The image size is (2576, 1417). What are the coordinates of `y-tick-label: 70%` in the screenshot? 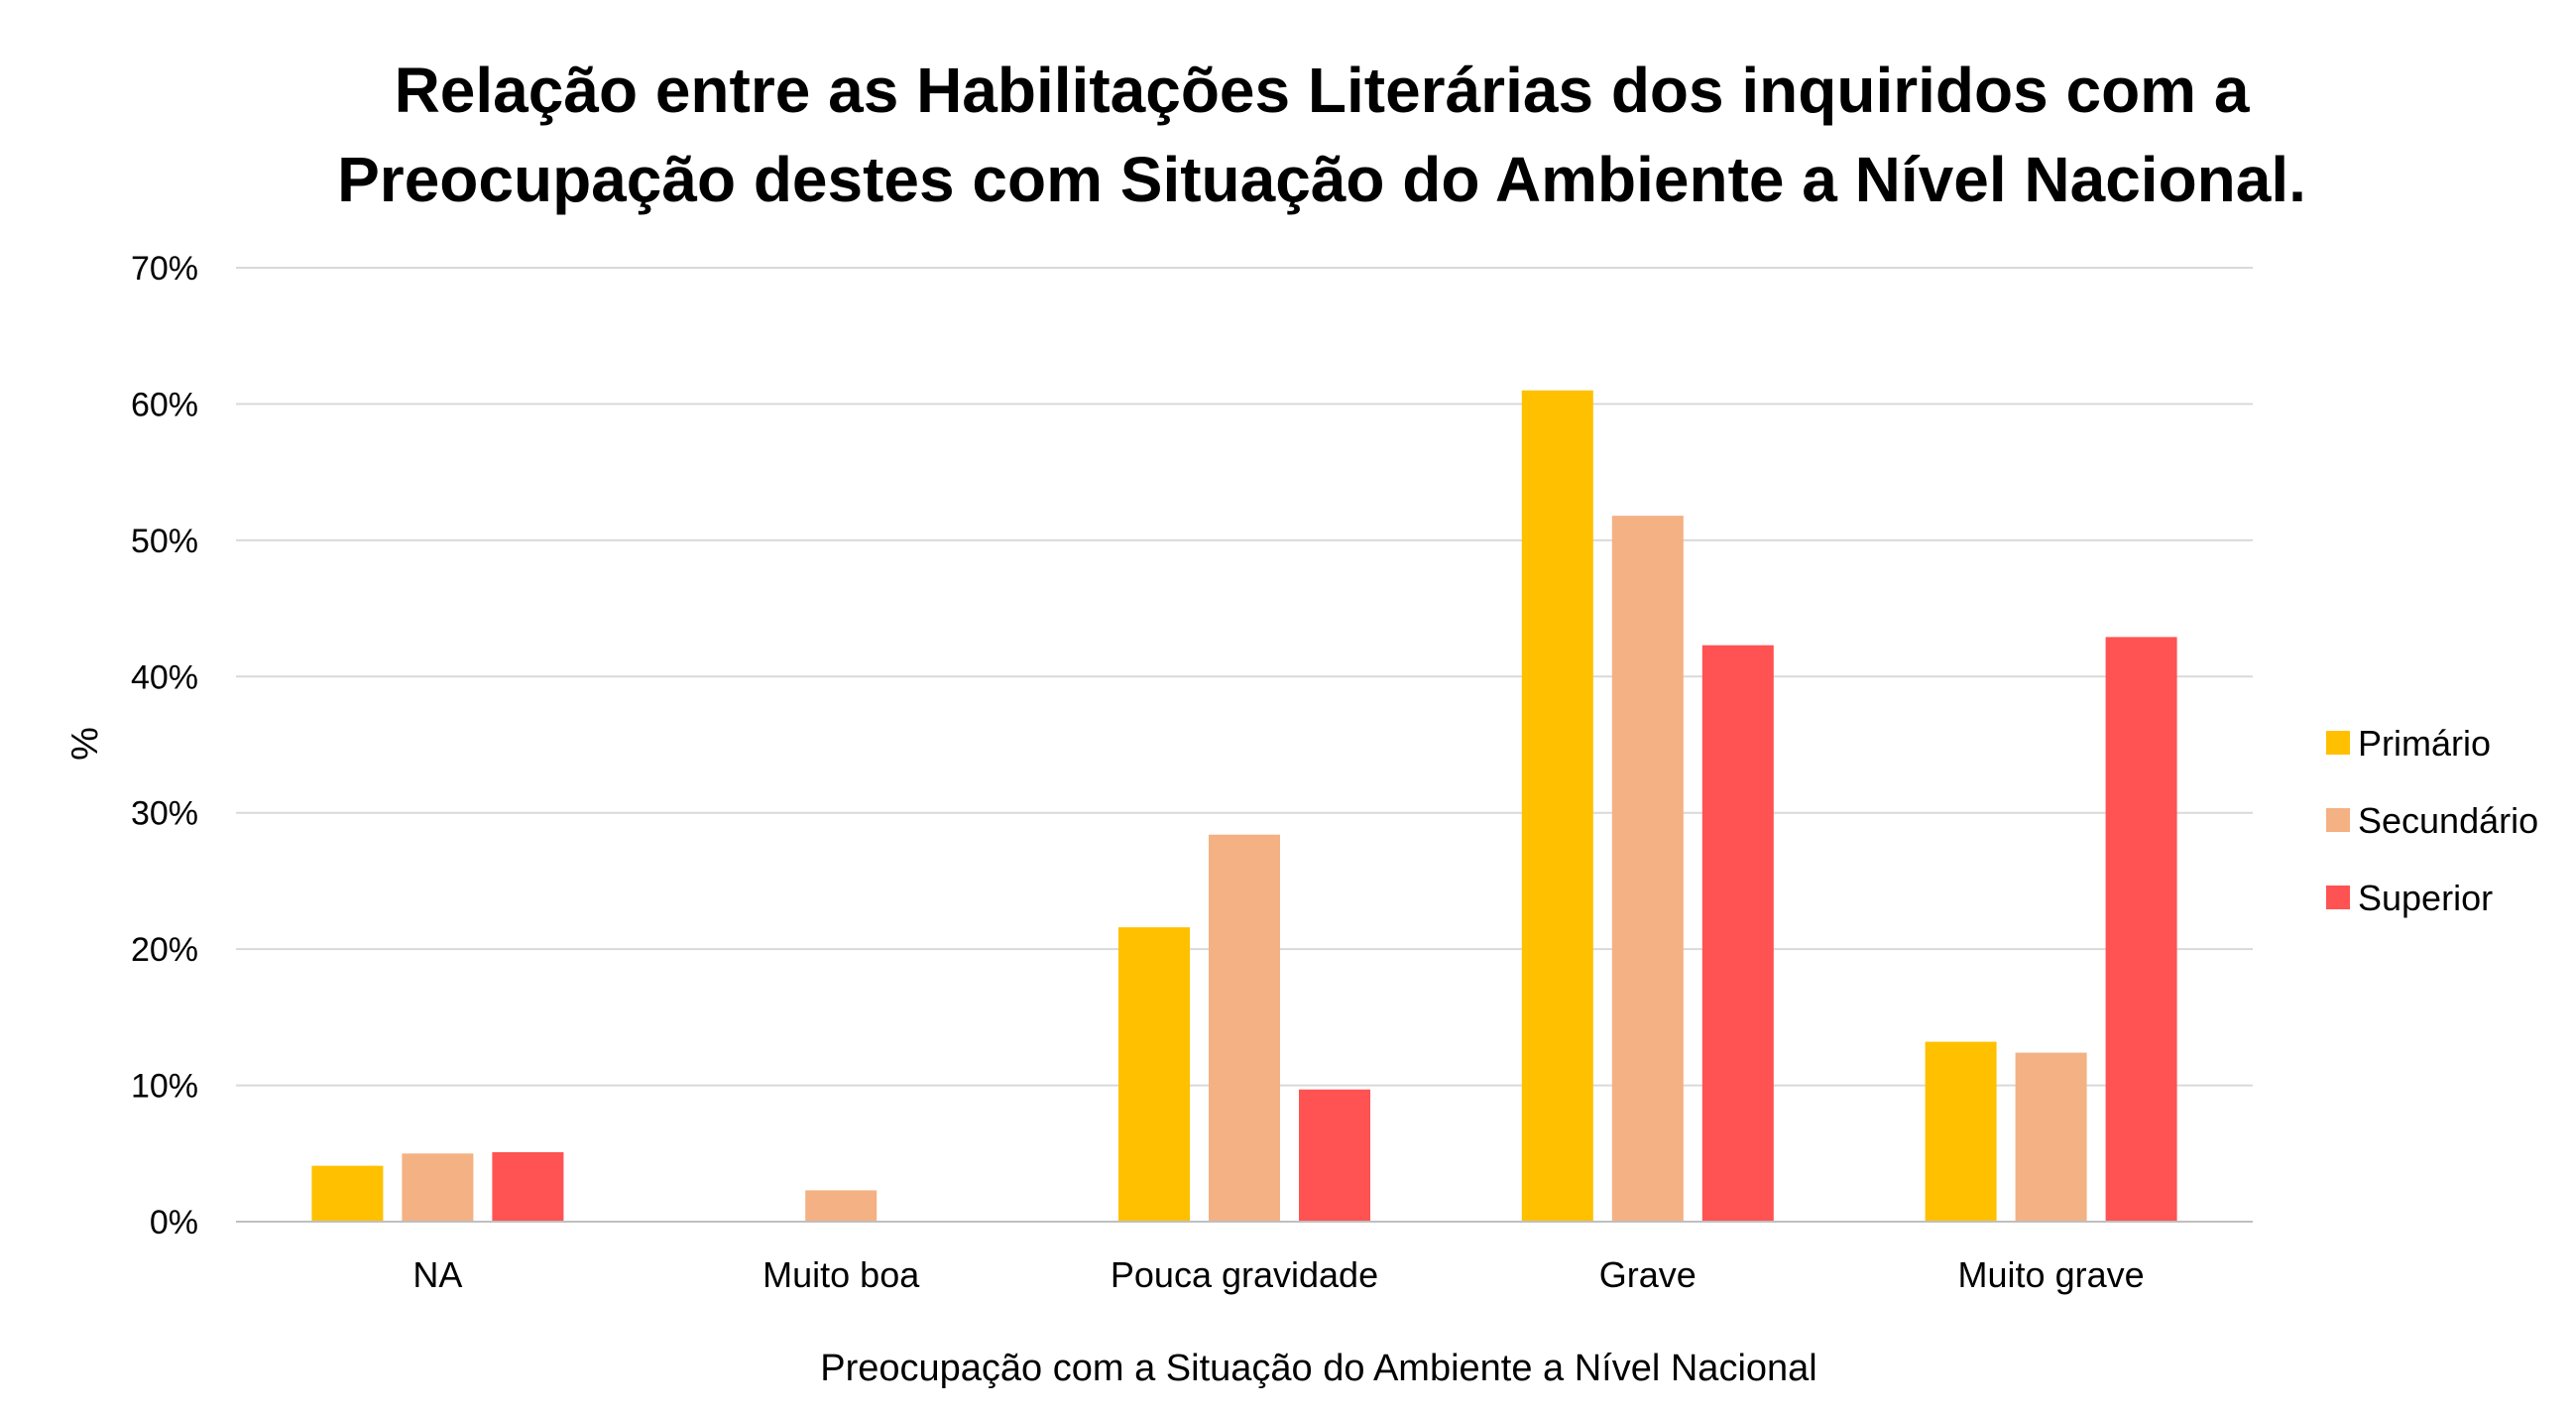 It's located at (164, 269).